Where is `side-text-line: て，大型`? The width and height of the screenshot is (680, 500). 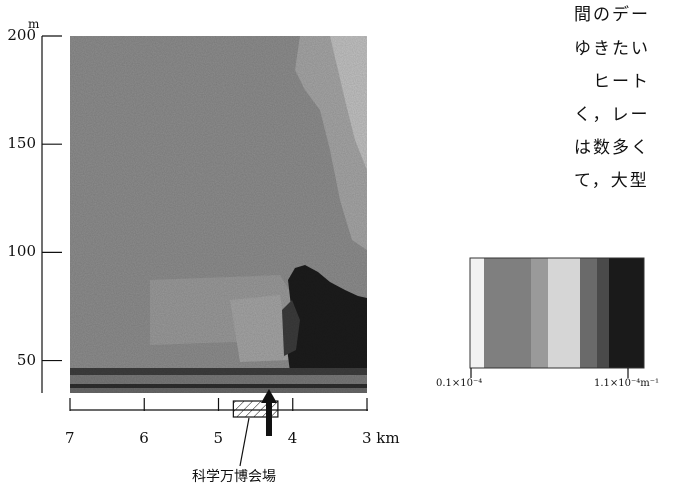 side-text-line: て，大型 is located at coordinates (611, 181).